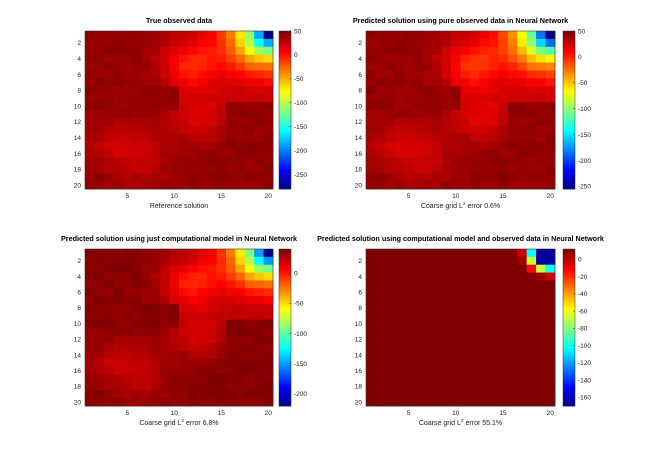  What do you see at coordinates (300, 127) in the screenshot?
I see `colorbar-tick-label: -150` at bounding box center [300, 127].